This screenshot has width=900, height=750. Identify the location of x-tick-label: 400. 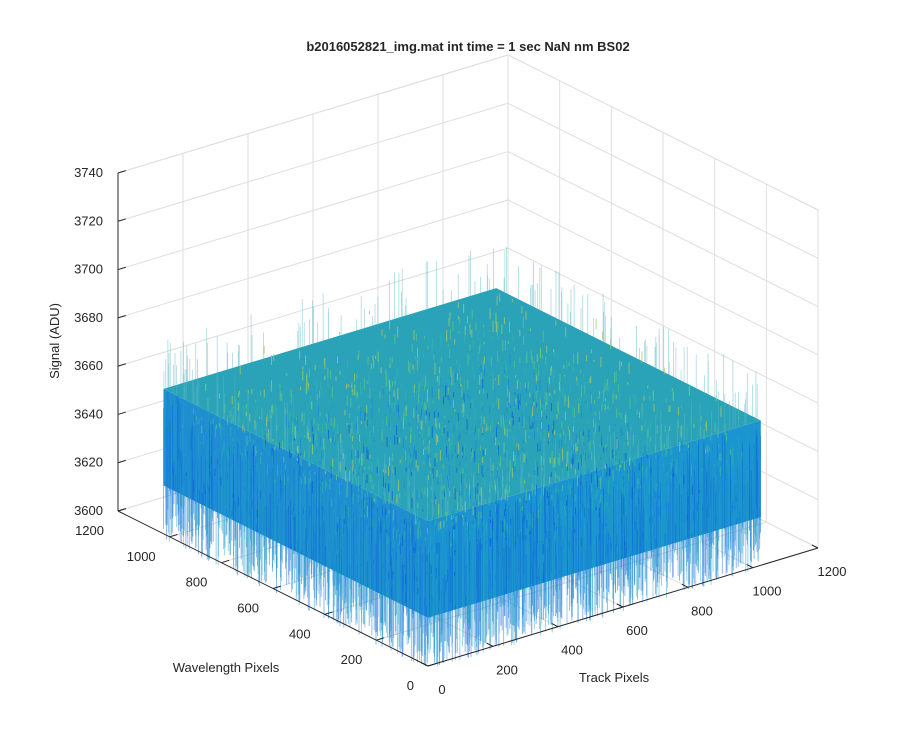
(572, 650).